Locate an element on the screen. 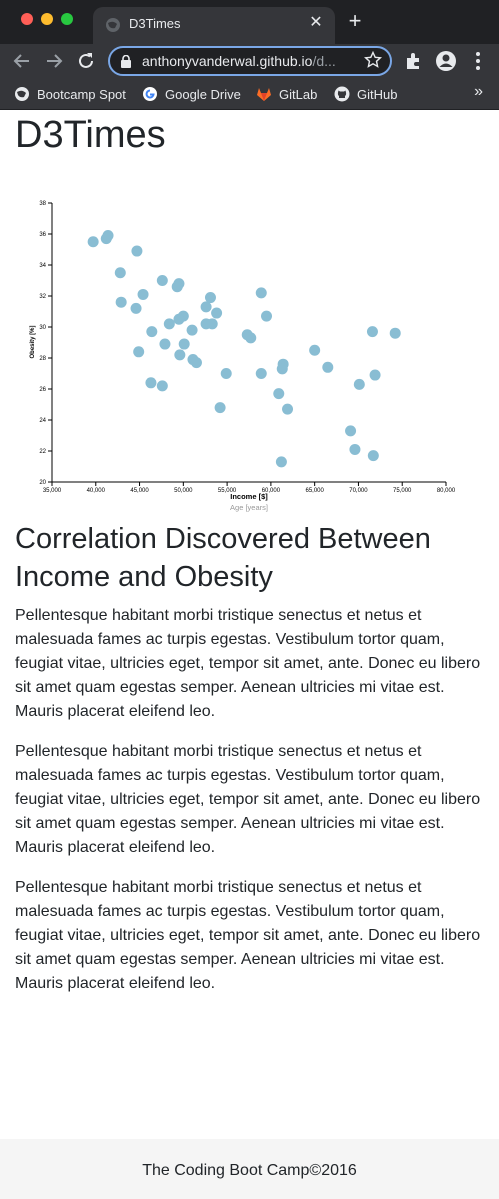 This screenshot has width=499, height=1199. back-icon is located at coordinates (22, 61).